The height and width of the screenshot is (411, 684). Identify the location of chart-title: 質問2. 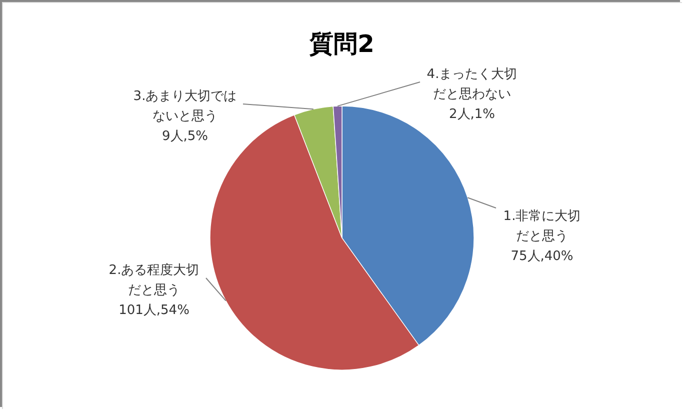
(341, 44).